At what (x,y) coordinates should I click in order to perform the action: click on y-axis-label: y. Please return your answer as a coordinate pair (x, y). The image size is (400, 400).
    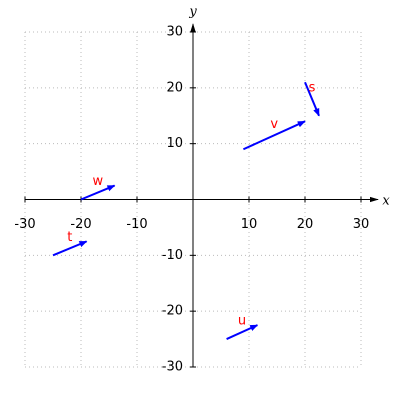
    Looking at the image, I should click on (192, 12).